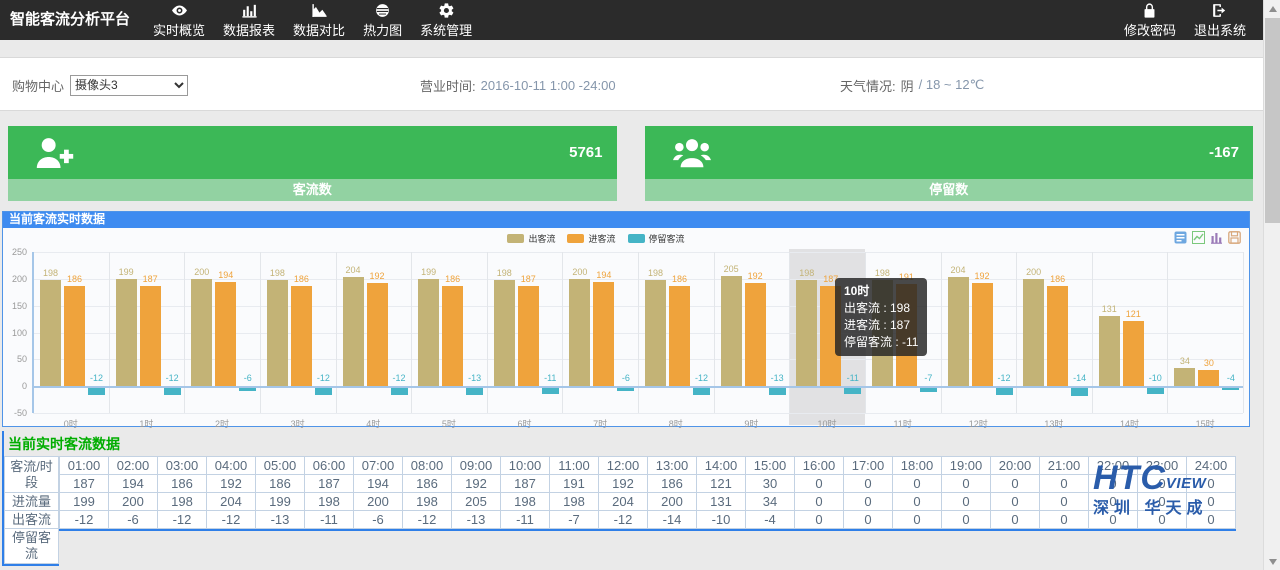  I want to click on bar-label-in-10: 187, so click(831, 278).